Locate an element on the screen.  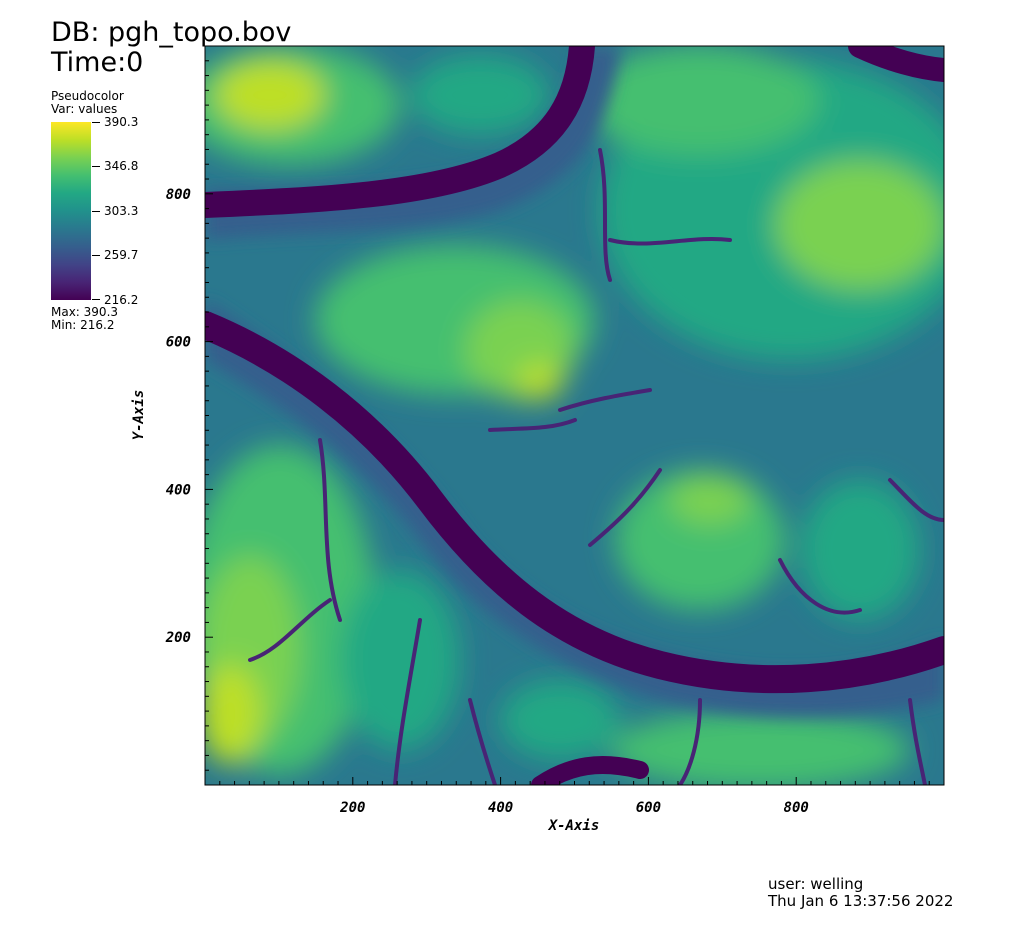
legend-colorbar is located at coordinates (71, 211).